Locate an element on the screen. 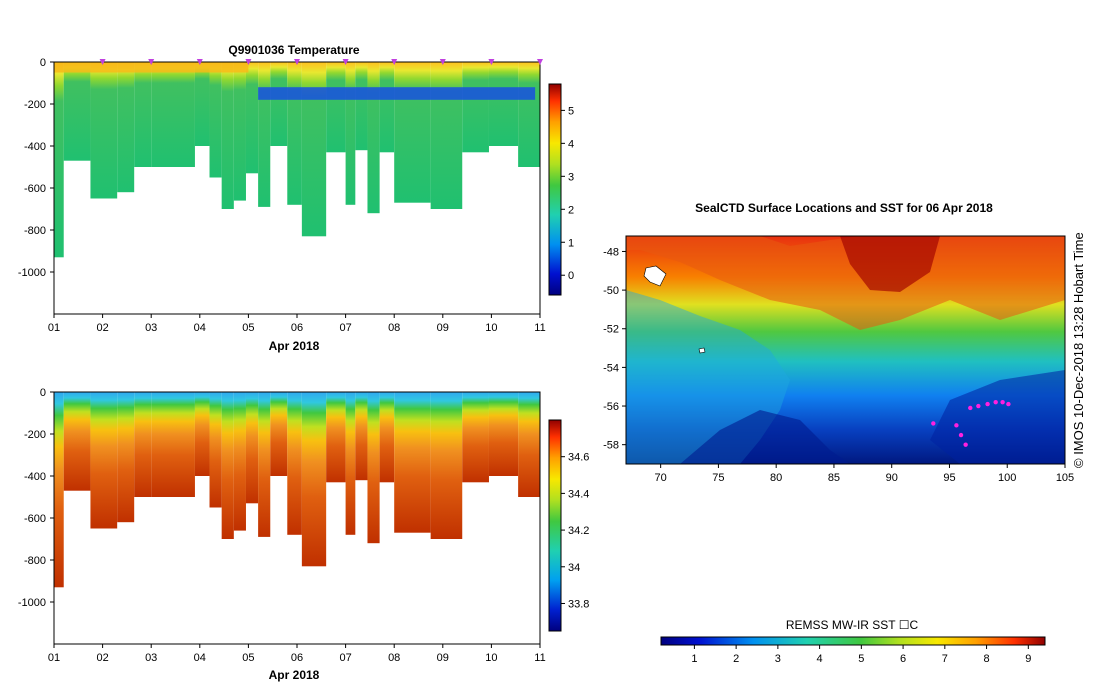 The image size is (1099, 700). salinity-colorbar is located at coordinates (555, 525).